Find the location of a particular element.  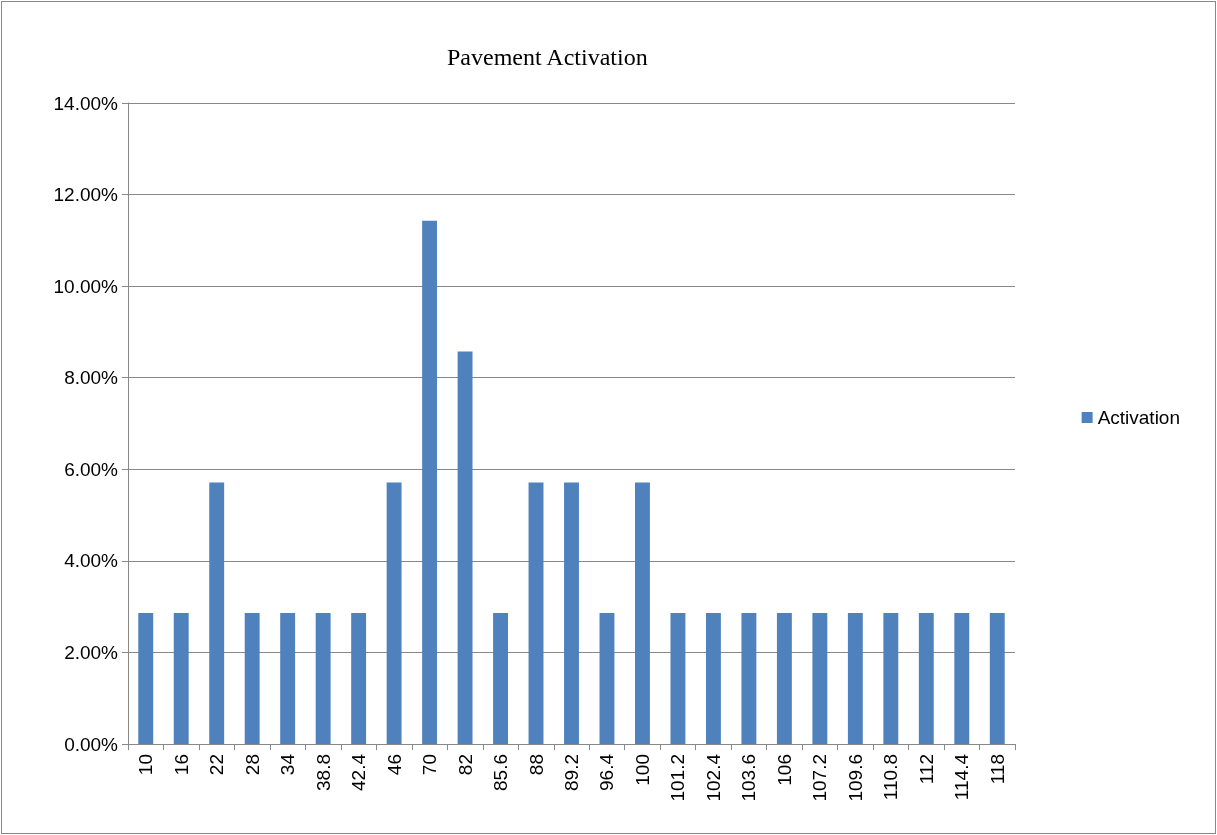

x-tick-label: 101.2 is located at coordinates (678, 778).